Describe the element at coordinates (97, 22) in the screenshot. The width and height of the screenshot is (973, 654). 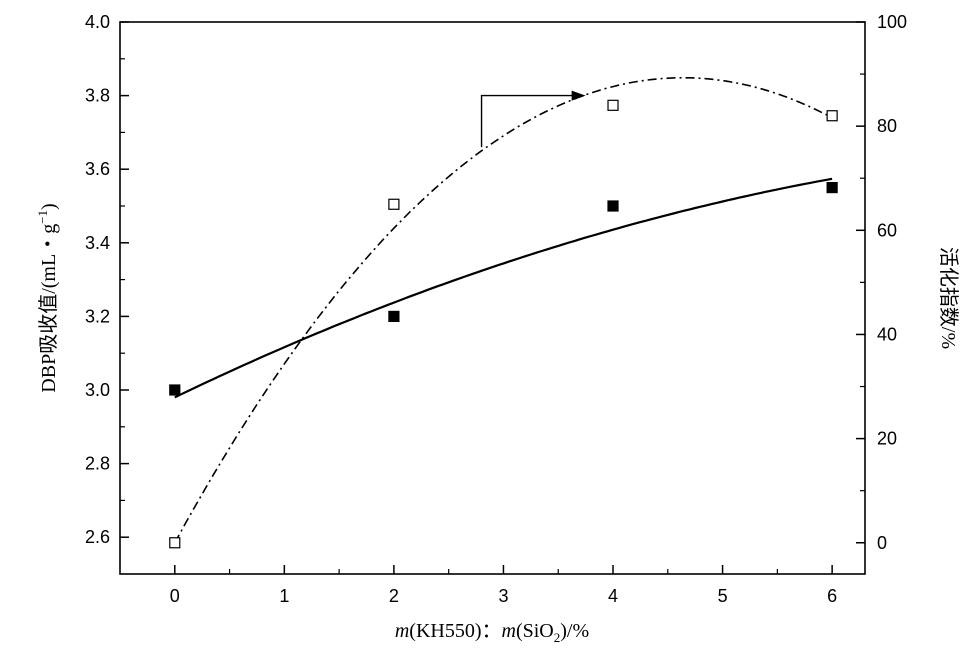
I see `y-left-tick-label: 4.0` at that location.